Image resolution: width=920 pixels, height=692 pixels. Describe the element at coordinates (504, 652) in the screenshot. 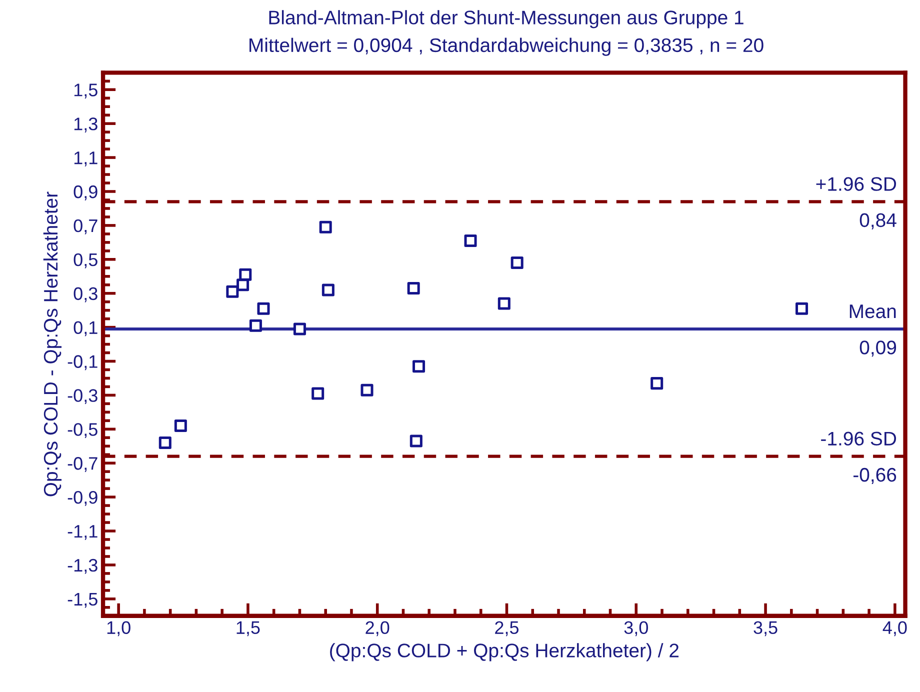

I see `x-axis-title: (Qp:Qs COLD + Qp:Qs Herzkatheter) / 2` at that location.